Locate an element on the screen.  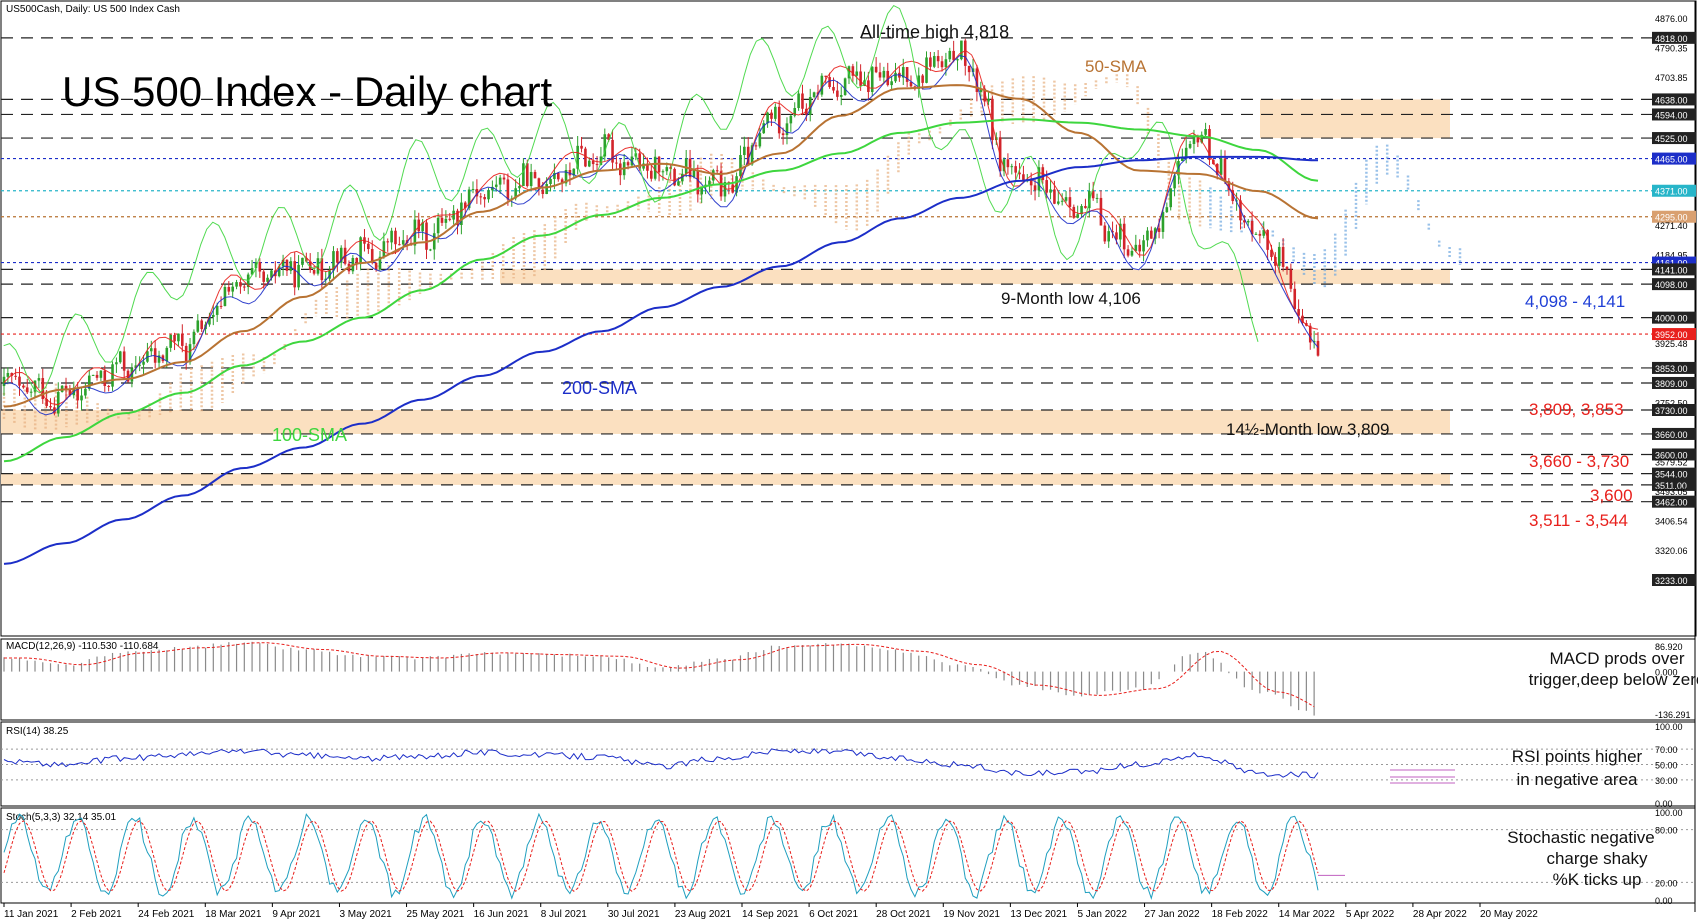
x-axis-label: 16 Jun 2021 is located at coordinates (501, 914).